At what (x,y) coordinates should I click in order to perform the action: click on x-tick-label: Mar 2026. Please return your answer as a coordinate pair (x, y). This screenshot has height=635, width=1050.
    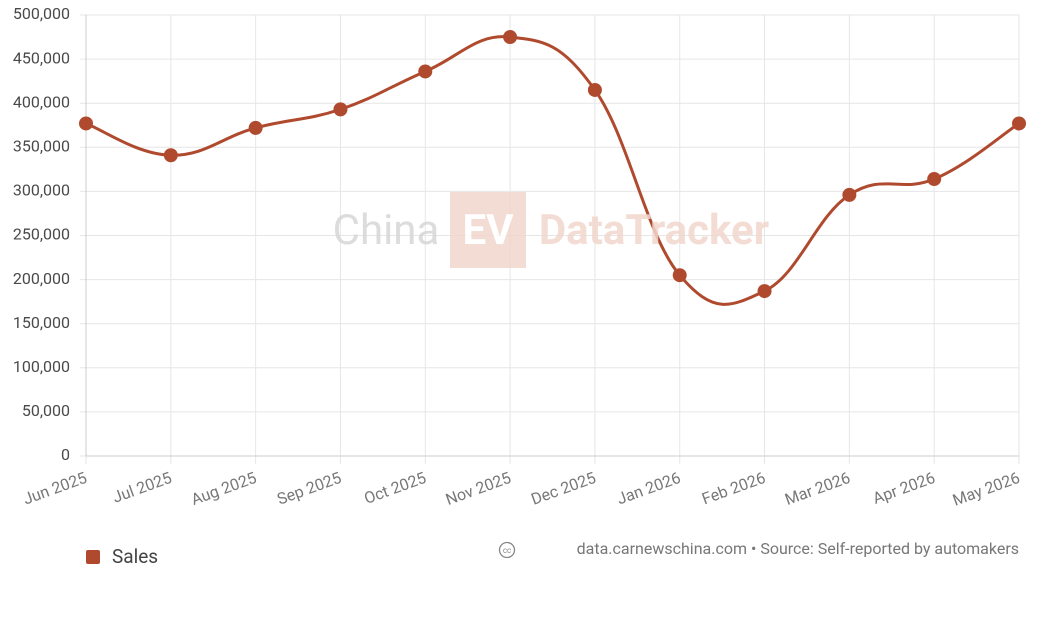
    Looking at the image, I should click on (817, 488).